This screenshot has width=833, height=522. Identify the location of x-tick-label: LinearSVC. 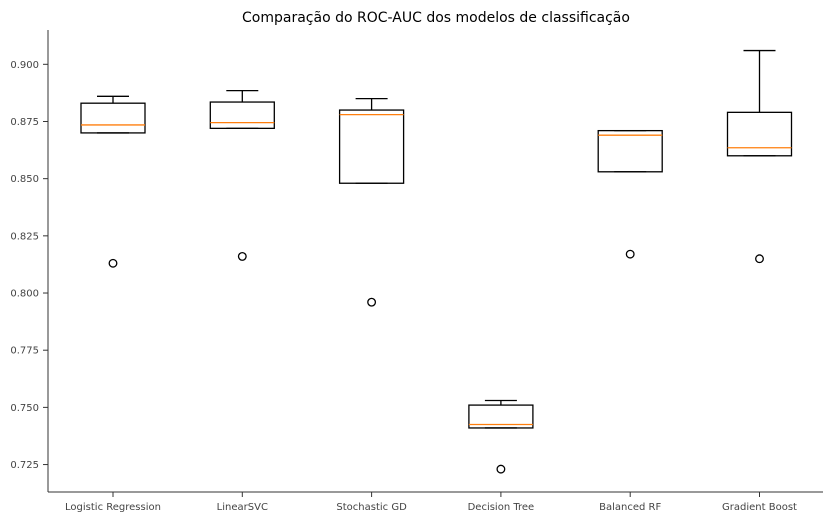
(242, 507).